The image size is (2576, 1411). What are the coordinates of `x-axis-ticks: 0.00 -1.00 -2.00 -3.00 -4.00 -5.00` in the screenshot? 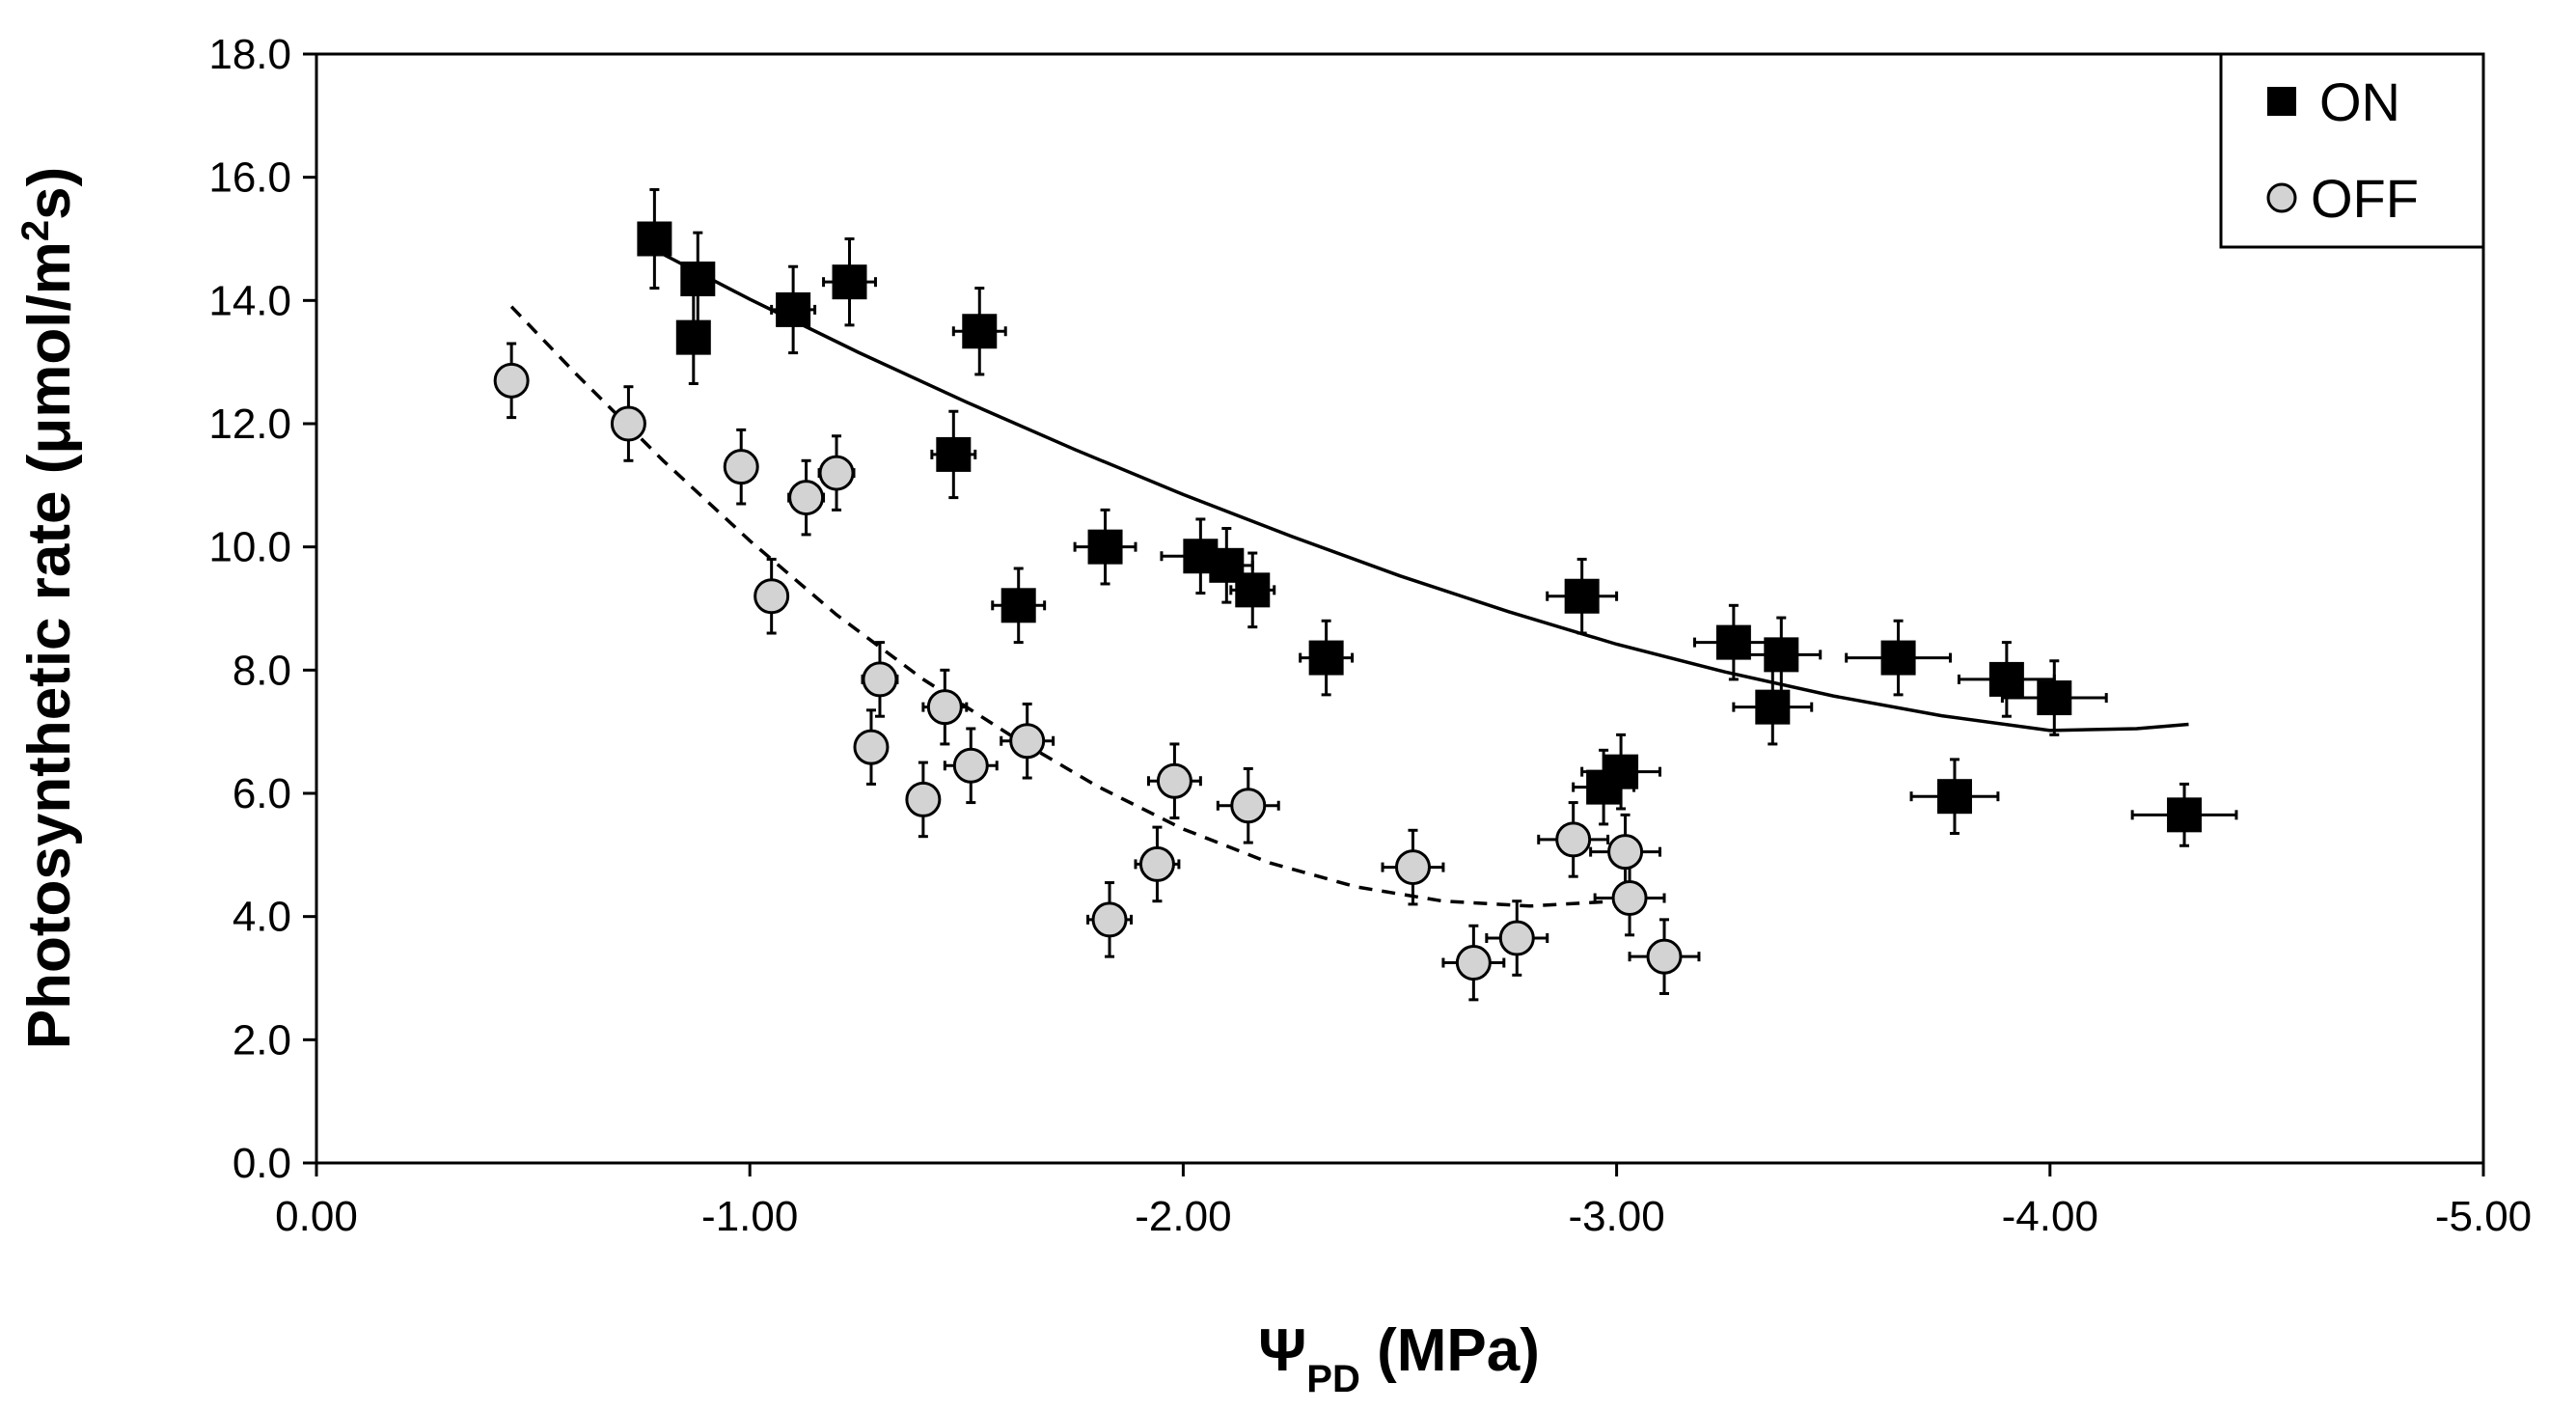 It's located at (1403, 1201).